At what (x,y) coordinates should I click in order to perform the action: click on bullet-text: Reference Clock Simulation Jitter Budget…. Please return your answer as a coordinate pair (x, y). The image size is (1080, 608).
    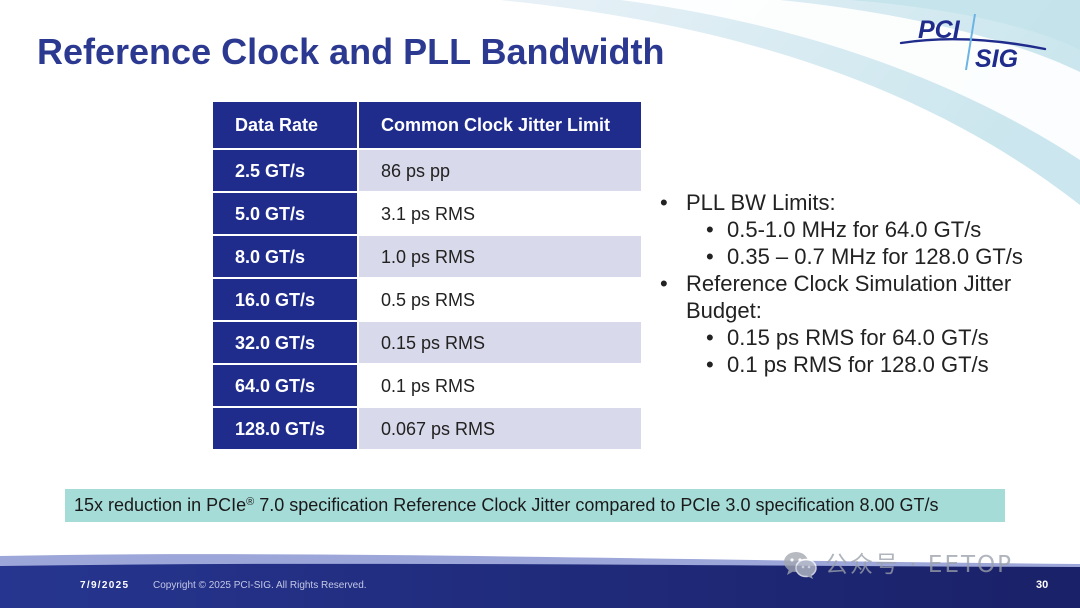
    Looking at the image, I should click on (849, 297).